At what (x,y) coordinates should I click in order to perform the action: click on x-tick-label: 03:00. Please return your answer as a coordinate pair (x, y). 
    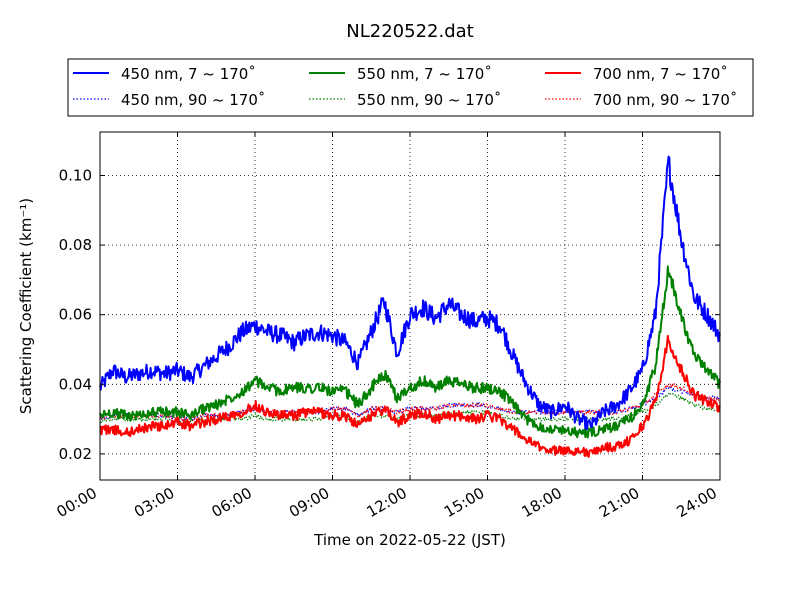
    Looking at the image, I should click on (154, 502).